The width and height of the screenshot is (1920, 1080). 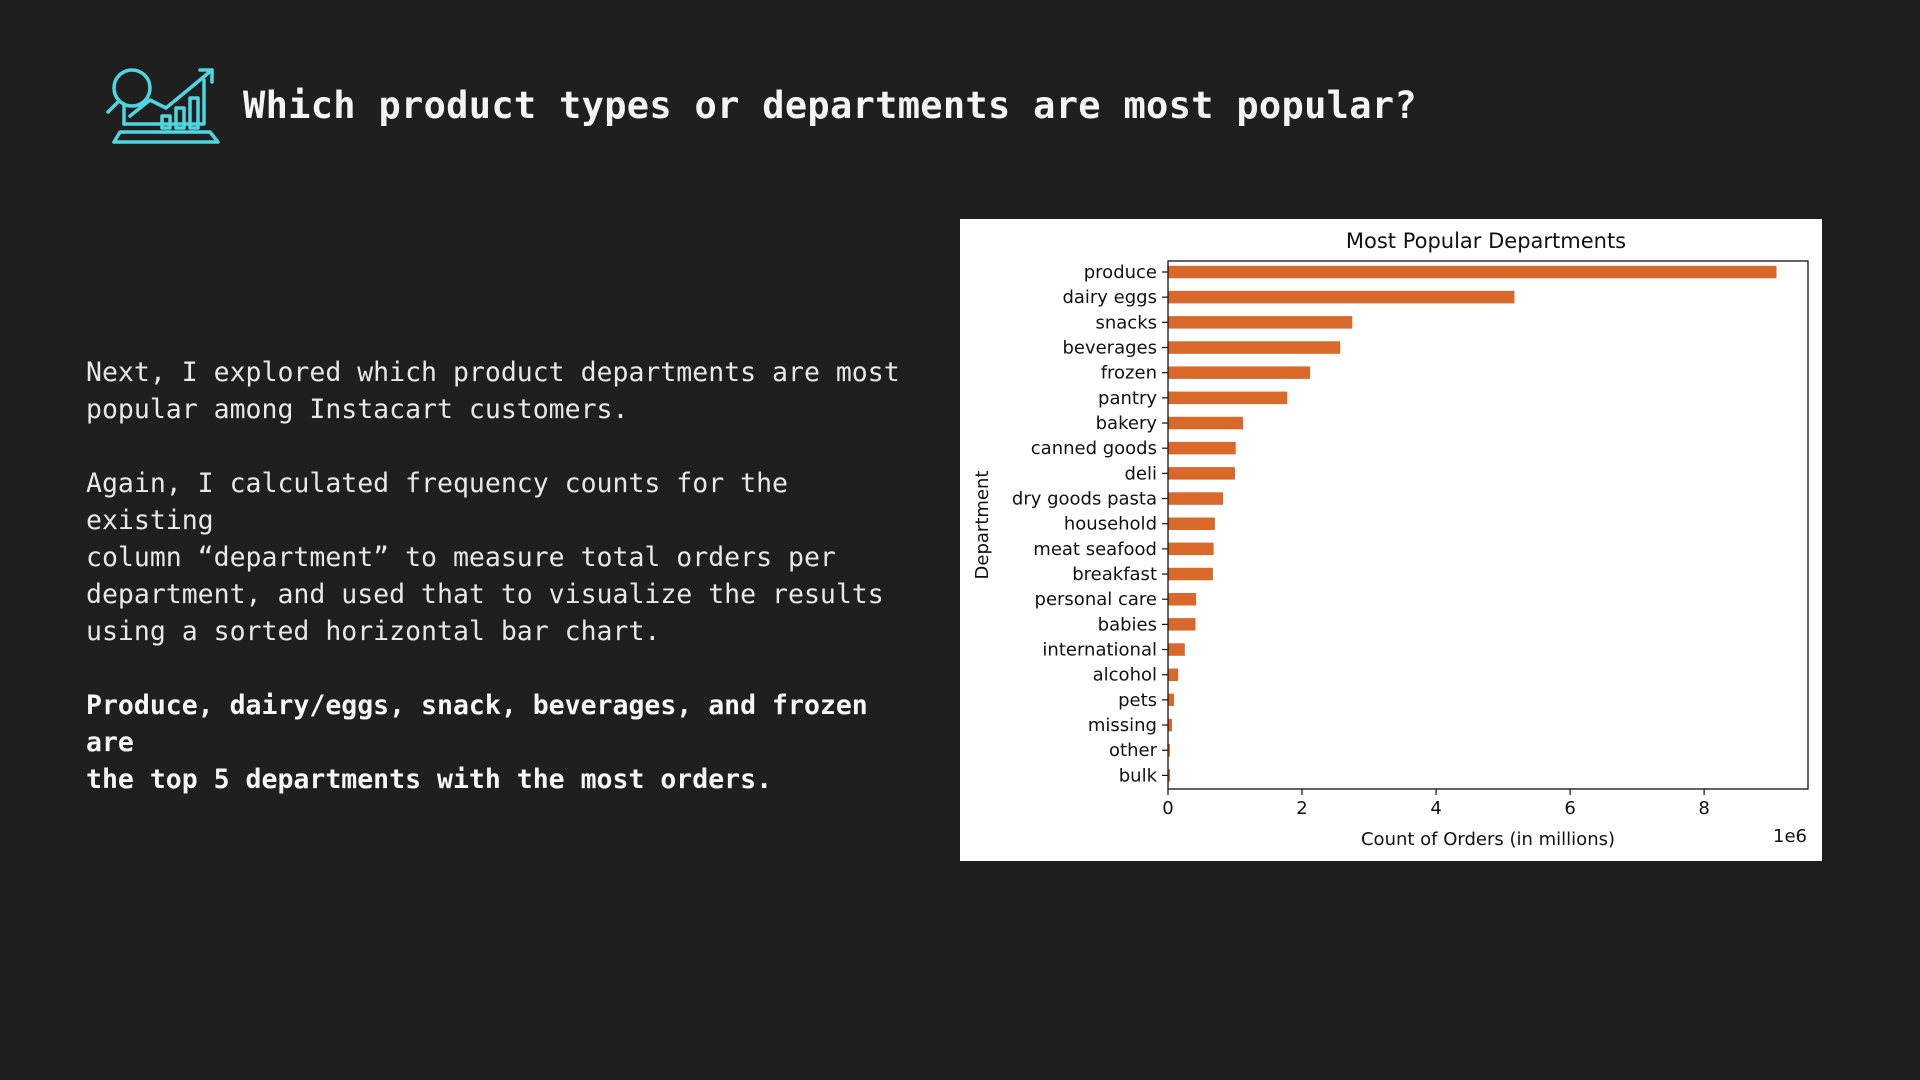 I want to click on bar-meat-seafood, so click(x=1191, y=549).